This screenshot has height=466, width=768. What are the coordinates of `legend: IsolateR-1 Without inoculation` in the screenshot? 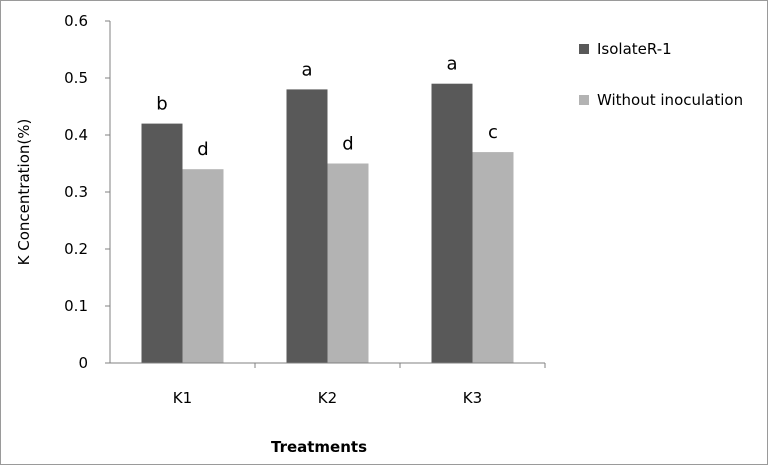 It's located at (661, 74).